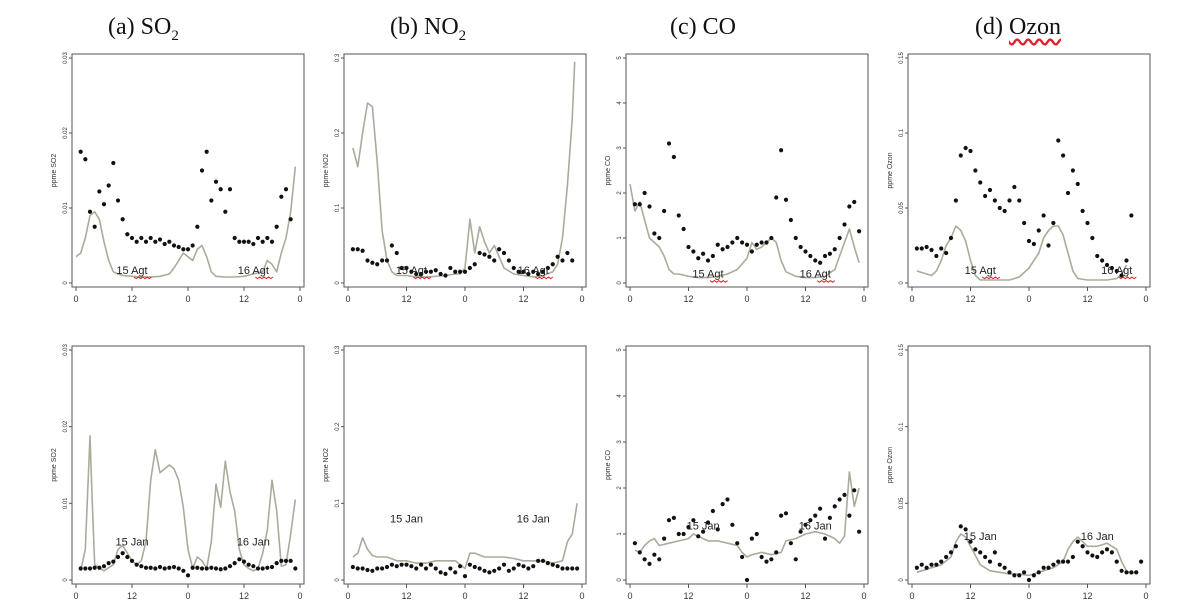 This screenshot has height=615, width=1179. Describe the element at coordinates (1018, 27) in the screenshot. I see `title-ozon: (d) Ozon` at that location.